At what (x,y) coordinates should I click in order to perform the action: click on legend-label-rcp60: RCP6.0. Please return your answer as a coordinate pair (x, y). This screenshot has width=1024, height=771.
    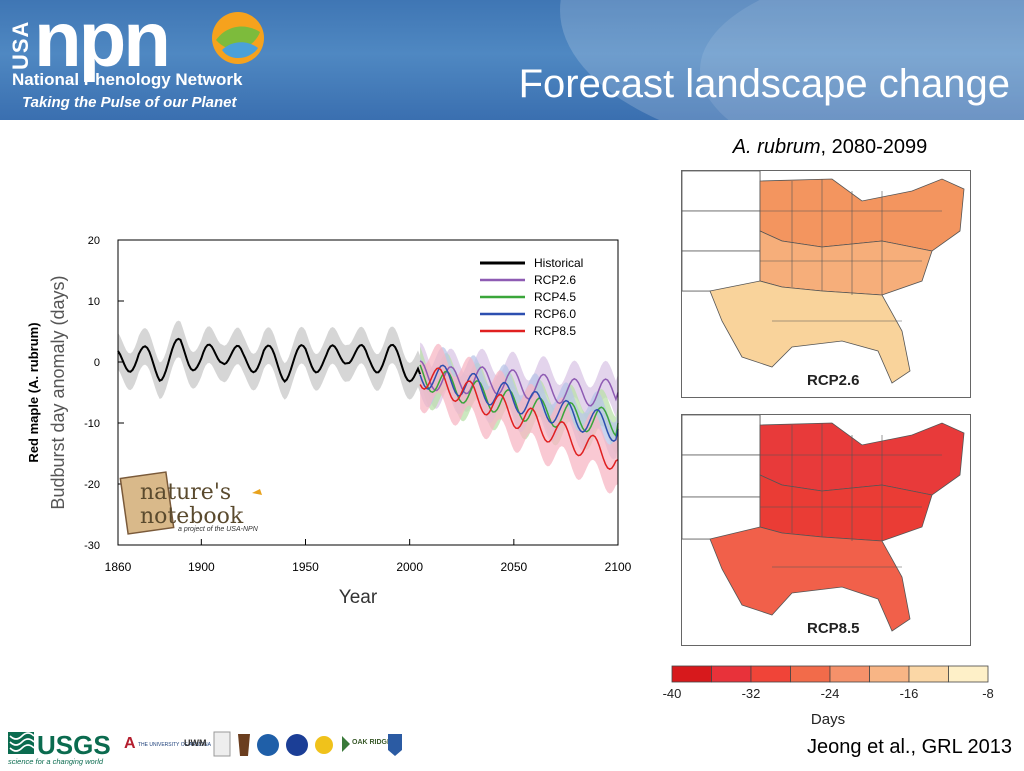
    Looking at the image, I should click on (555, 314).